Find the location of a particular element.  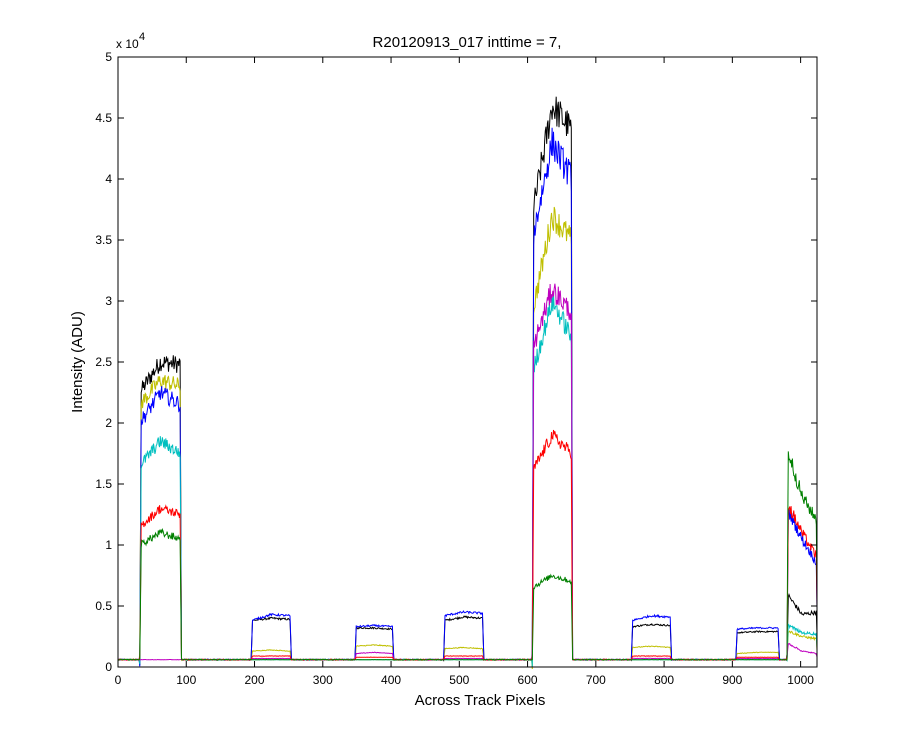

x-tick-label: 0 is located at coordinates (118, 680).